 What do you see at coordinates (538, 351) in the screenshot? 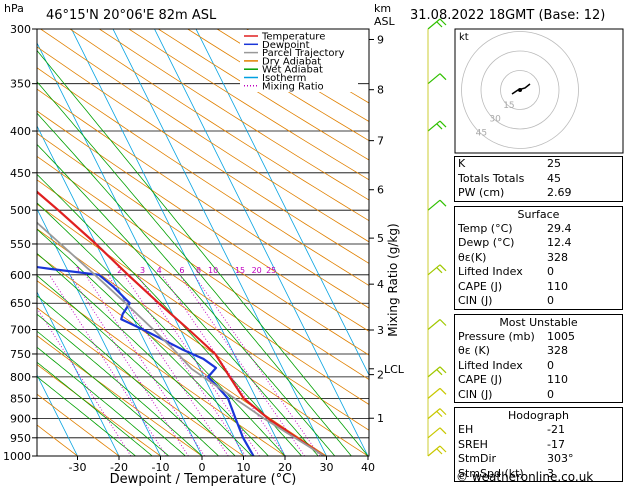
I see `most-unstable-row: θε (K) 328` at bounding box center [538, 351].